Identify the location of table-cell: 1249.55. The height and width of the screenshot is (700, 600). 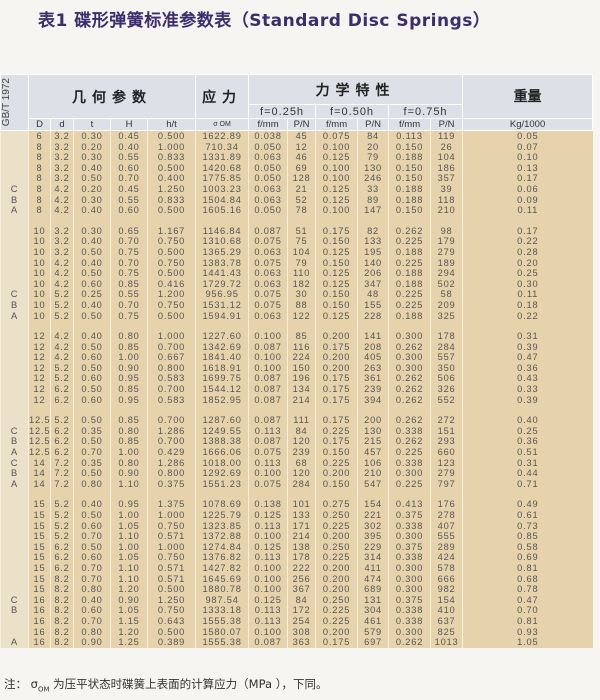
(222, 431).